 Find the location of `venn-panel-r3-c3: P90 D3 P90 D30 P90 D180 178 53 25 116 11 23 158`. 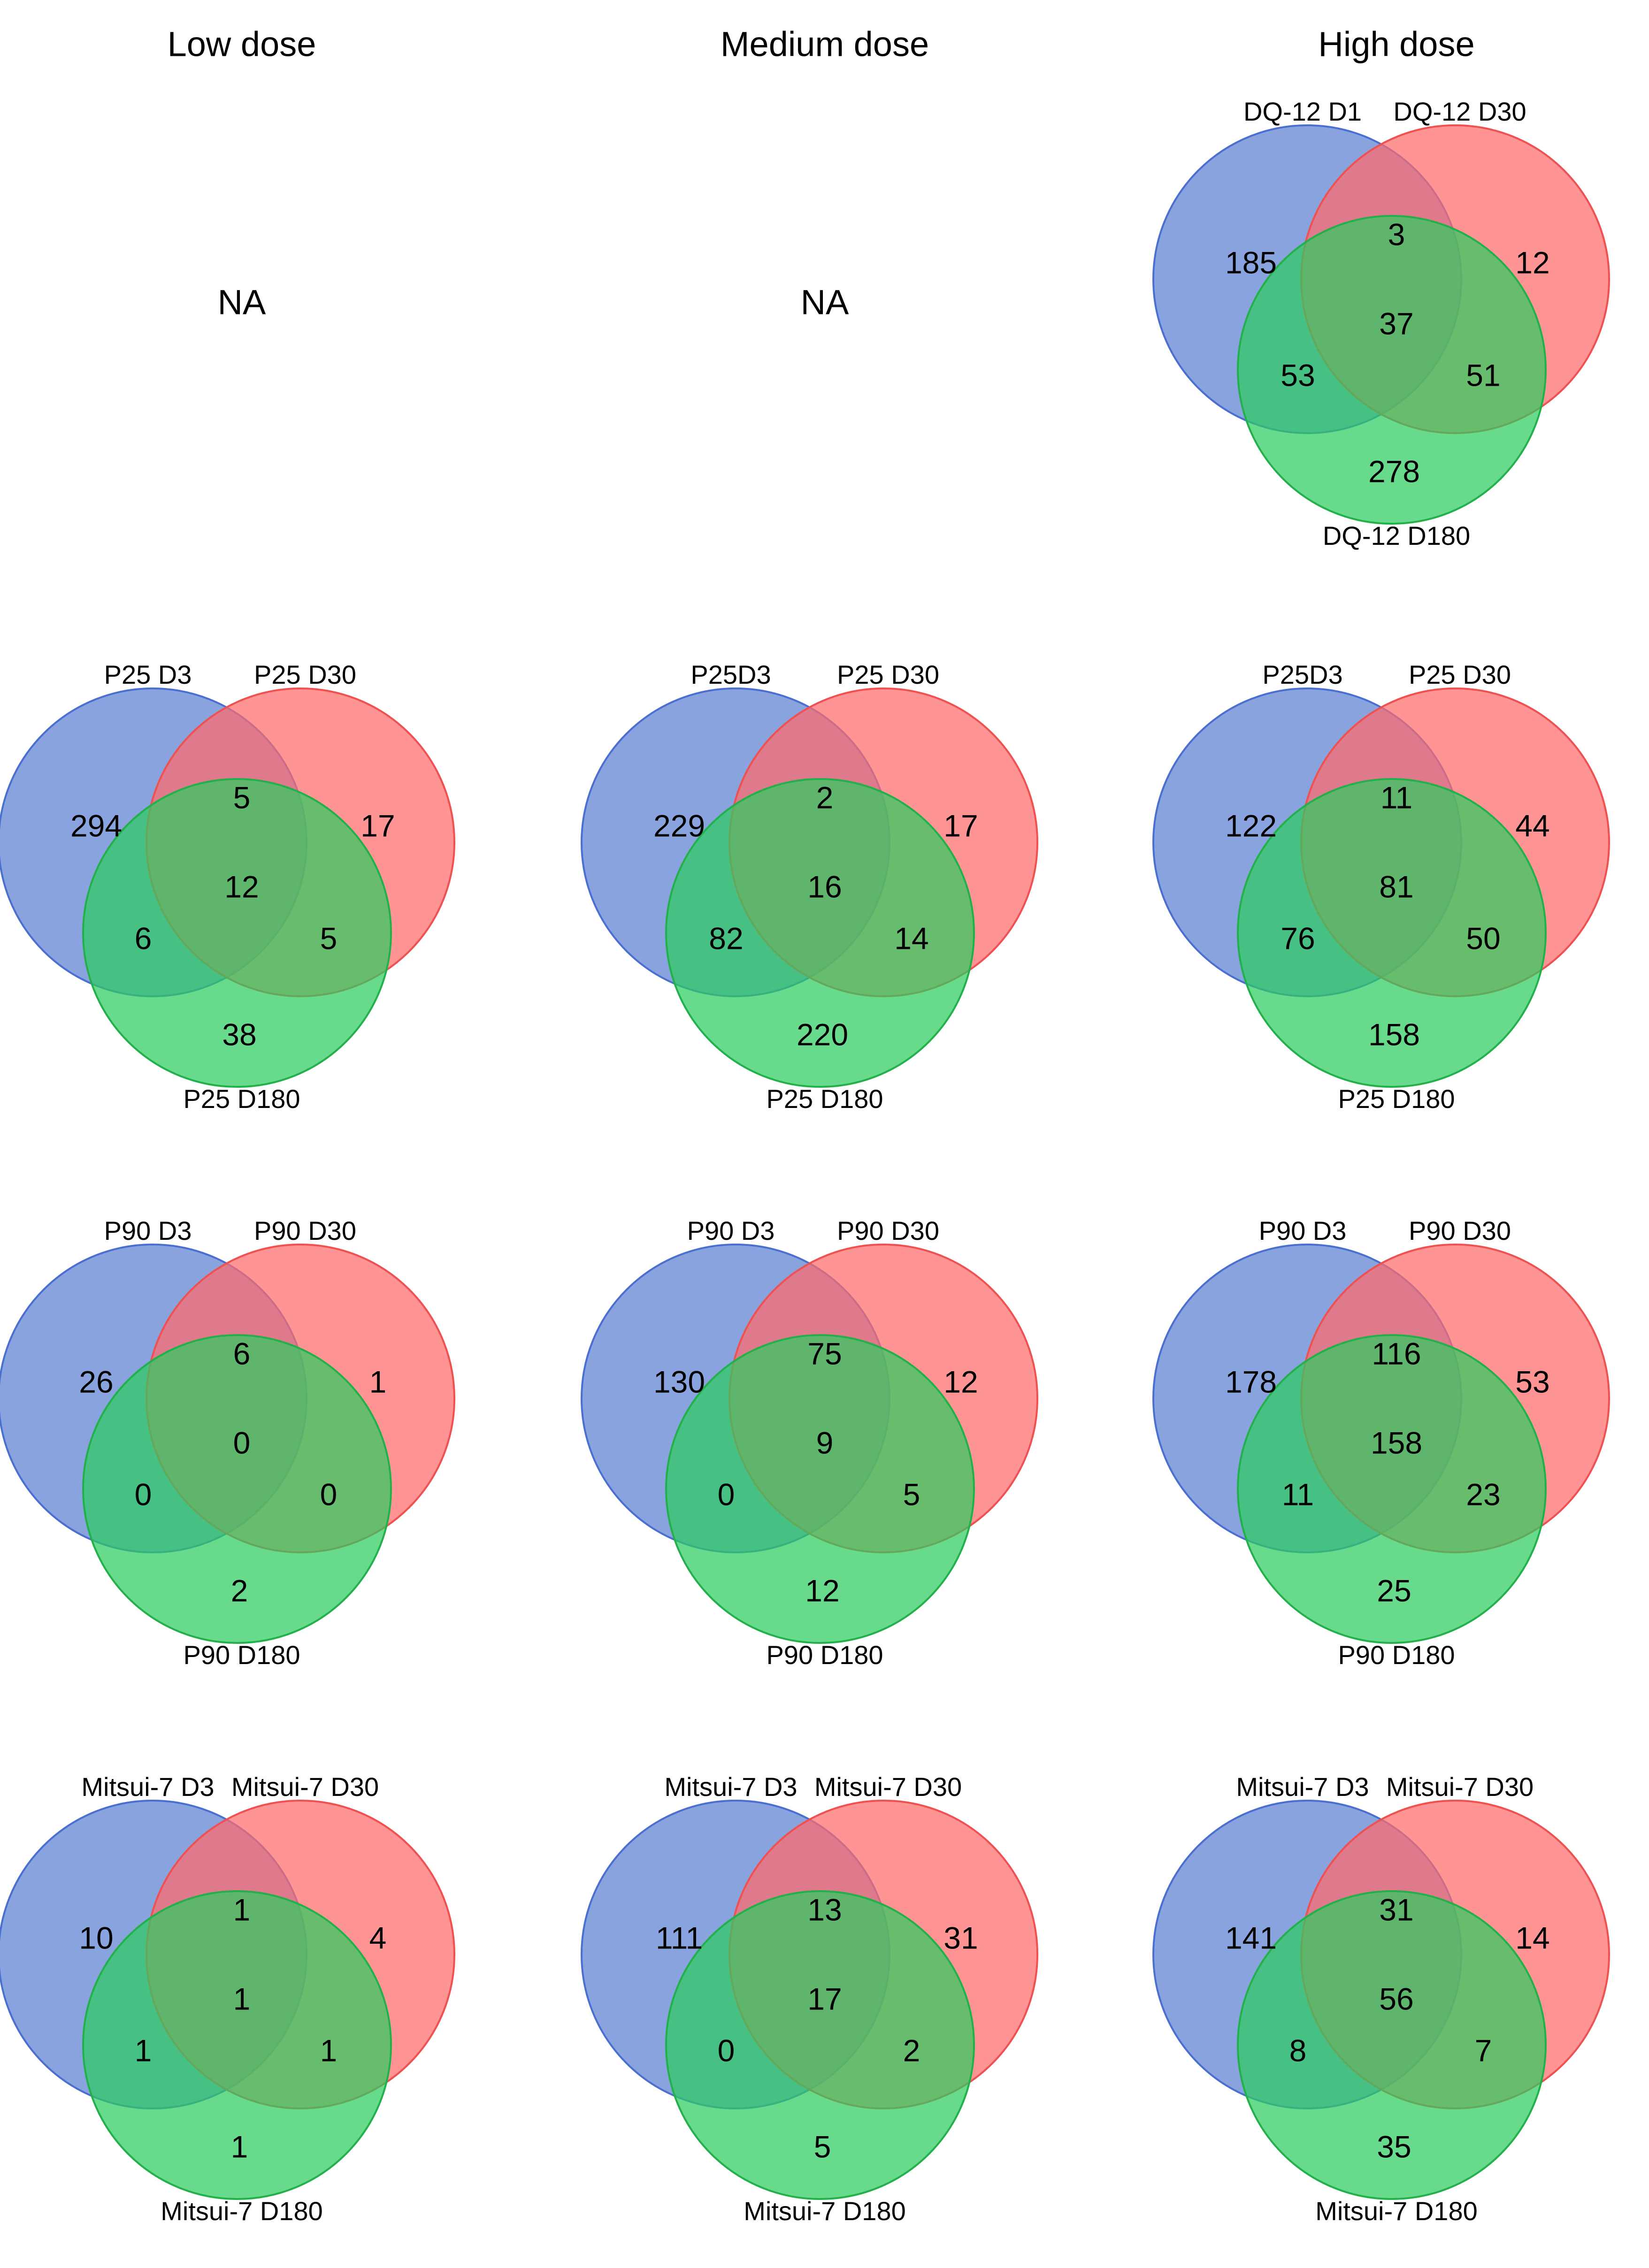

venn-panel-r3-c3: P90 D3 P90 D30 P90 D180 178 53 25 116 11 23 158 is located at coordinates (1381, 1443).